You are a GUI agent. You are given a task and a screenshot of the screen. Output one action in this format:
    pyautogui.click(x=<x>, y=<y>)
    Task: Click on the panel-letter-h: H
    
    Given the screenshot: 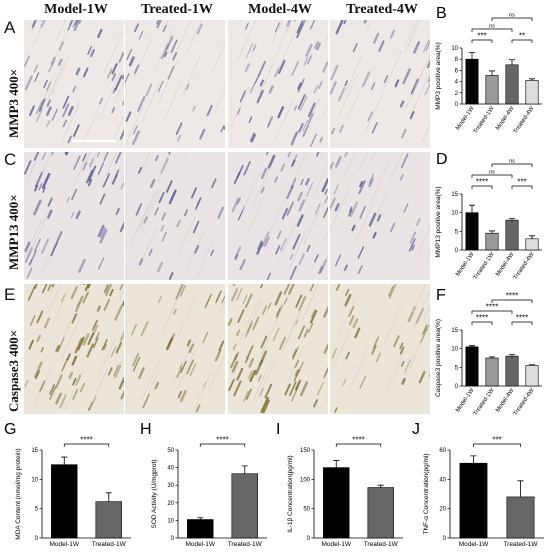 What is the action you would take?
    pyautogui.click(x=146, y=430)
    